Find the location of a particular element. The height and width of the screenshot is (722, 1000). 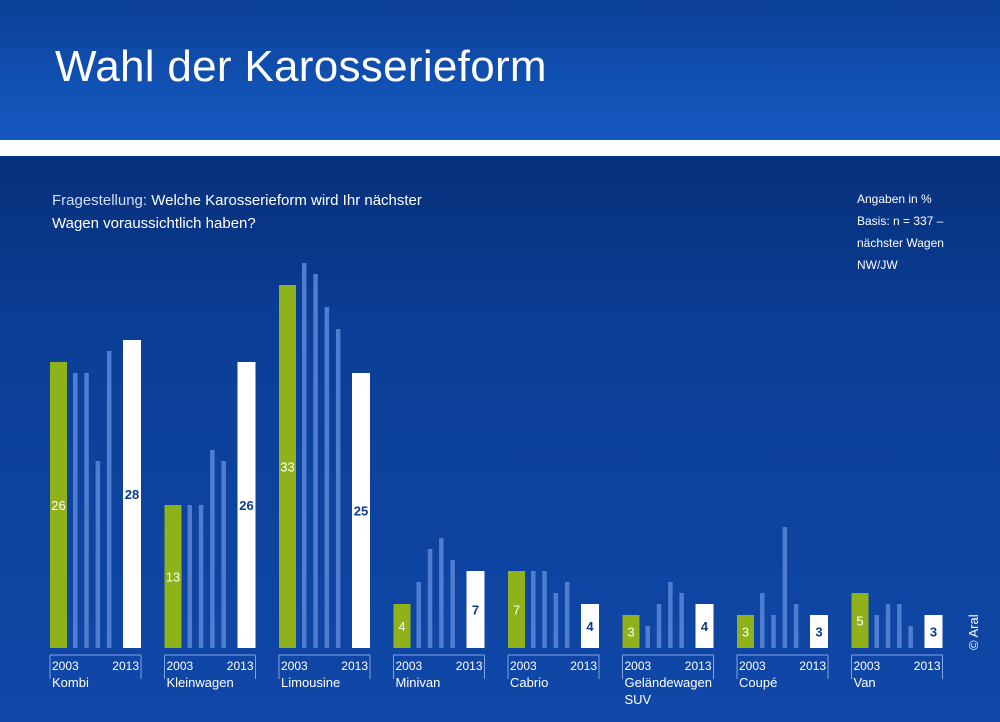

bar-coupé-mid-3 is located at coordinates (785, 587).